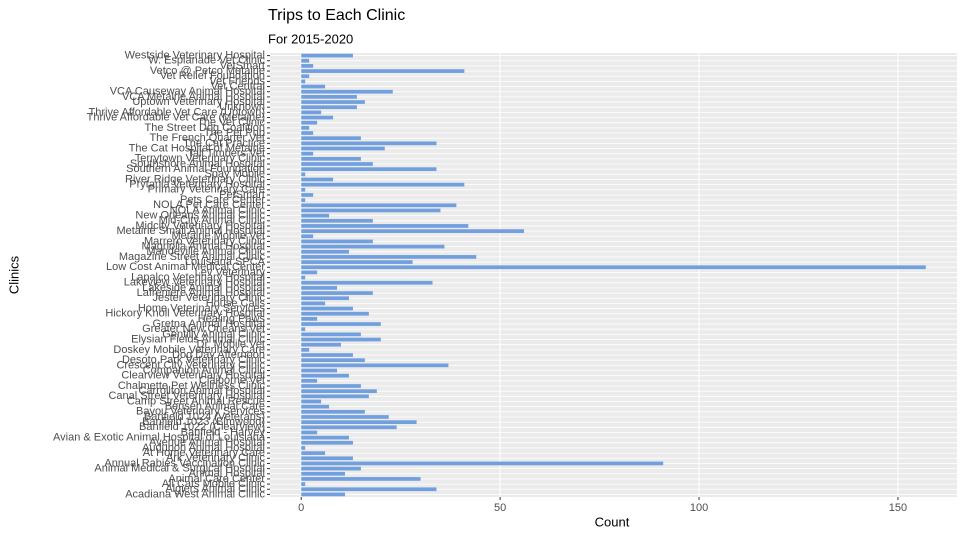  Describe the element at coordinates (197, 148) in the screenshot. I see `y-tick-label: The Cat Hospital of Metairie` at that location.